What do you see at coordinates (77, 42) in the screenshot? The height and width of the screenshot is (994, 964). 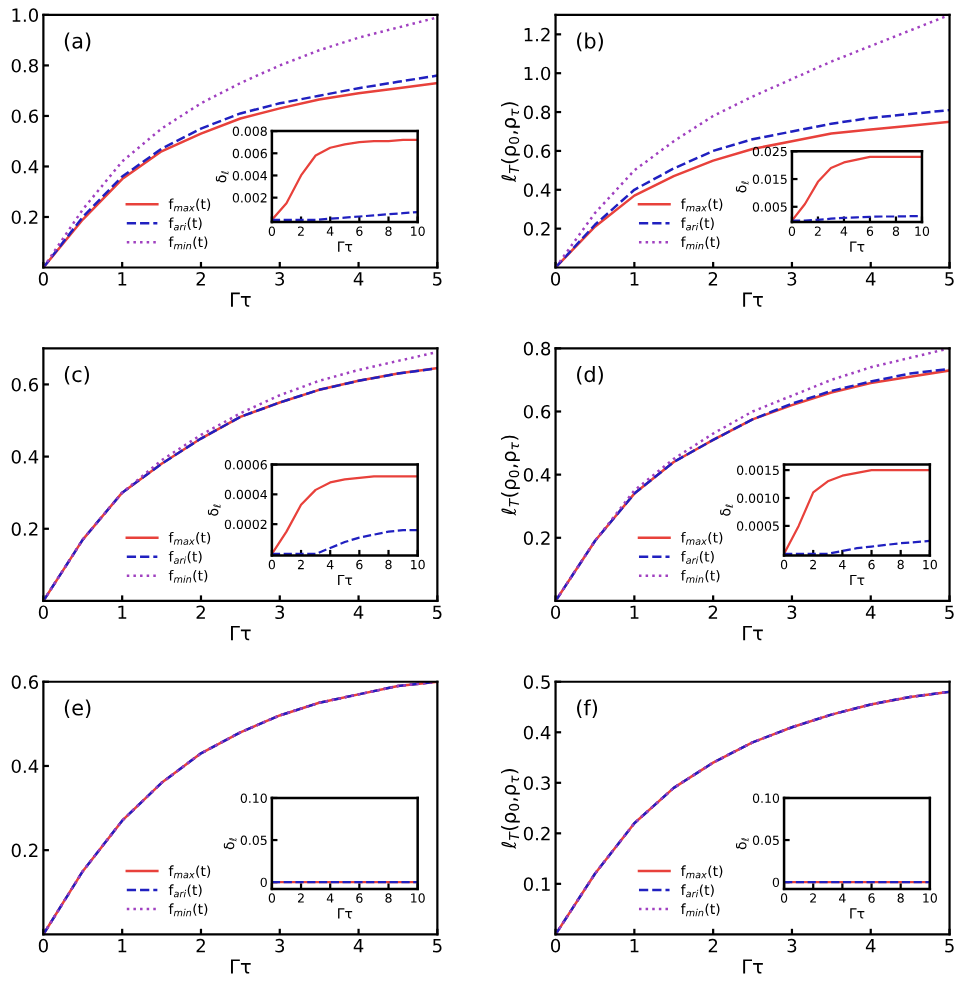 I see `annotation: (a)` at bounding box center [77, 42].